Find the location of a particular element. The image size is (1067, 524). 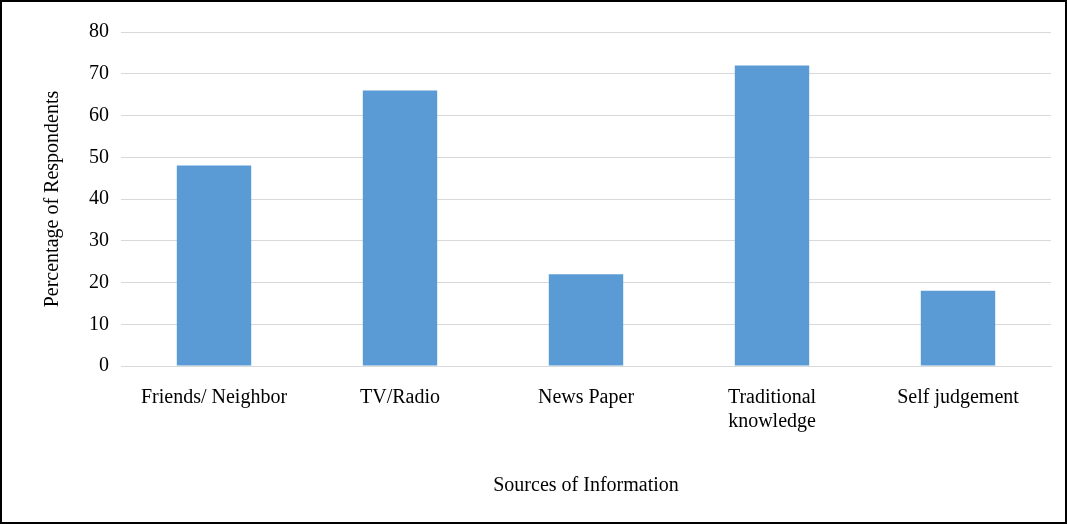

y-tick-label: 10 is located at coordinates (99, 322).